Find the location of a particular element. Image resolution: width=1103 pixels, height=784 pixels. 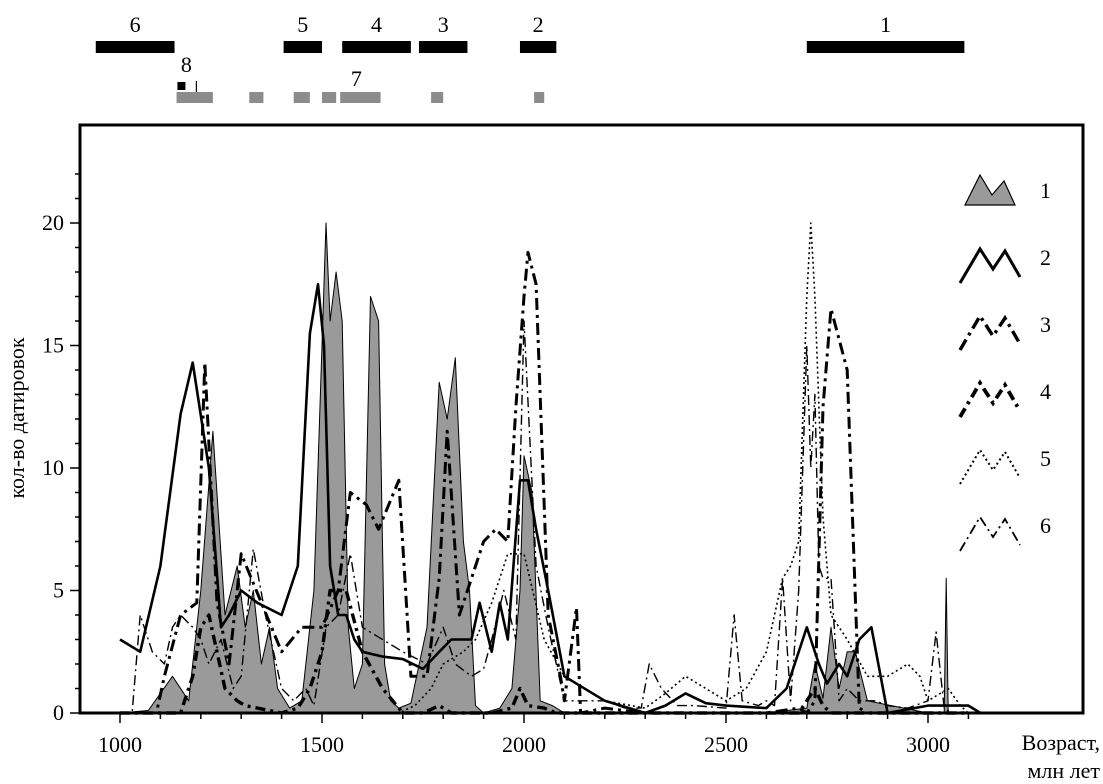

period-bars: 6 5 4 3 2 1 is located at coordinates (530, 32).